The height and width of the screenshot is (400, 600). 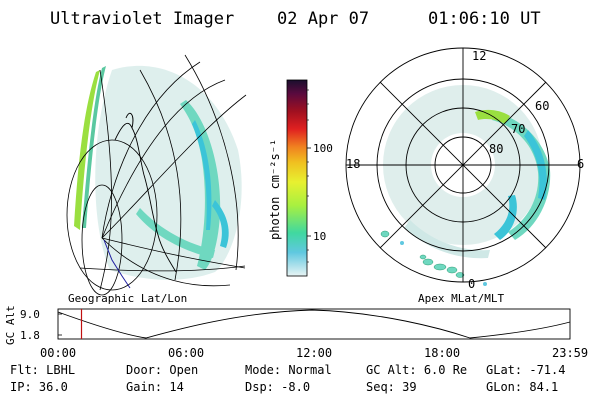 I want to click on seq-value: 39, so click(x=409, y=387).